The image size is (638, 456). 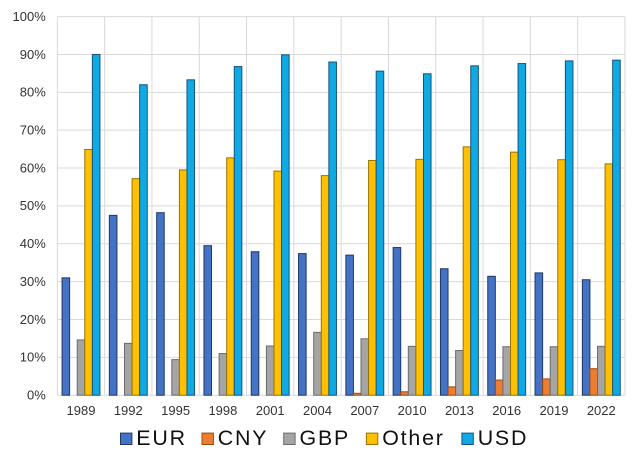 What do you see at coordinates (33, 243) in the screenshot?
I see `svg-text: 40%` at bounding box center [33, 243].